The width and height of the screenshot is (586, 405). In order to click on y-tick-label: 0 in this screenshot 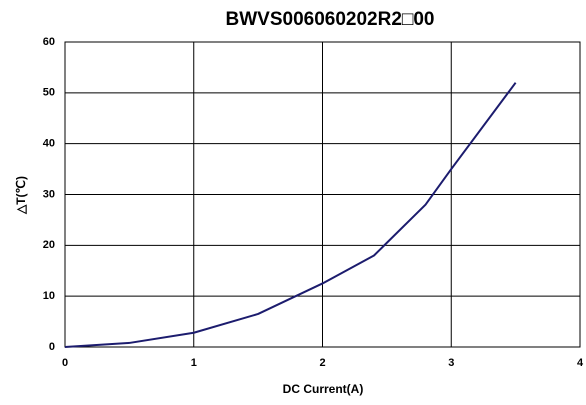, I will do `click(52, 347)`.